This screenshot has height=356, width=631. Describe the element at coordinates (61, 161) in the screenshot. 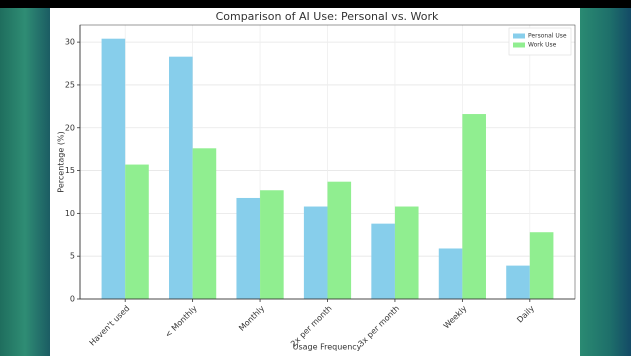

I see `y-axis-label: Percentage (%)` at that location.